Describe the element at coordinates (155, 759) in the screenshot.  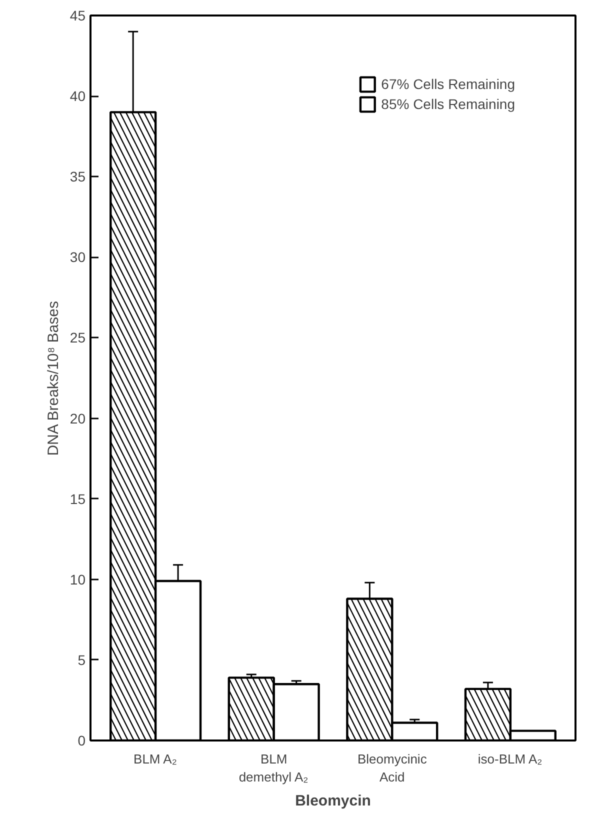
I see `x-tick-label: BLM A₂` at that location.